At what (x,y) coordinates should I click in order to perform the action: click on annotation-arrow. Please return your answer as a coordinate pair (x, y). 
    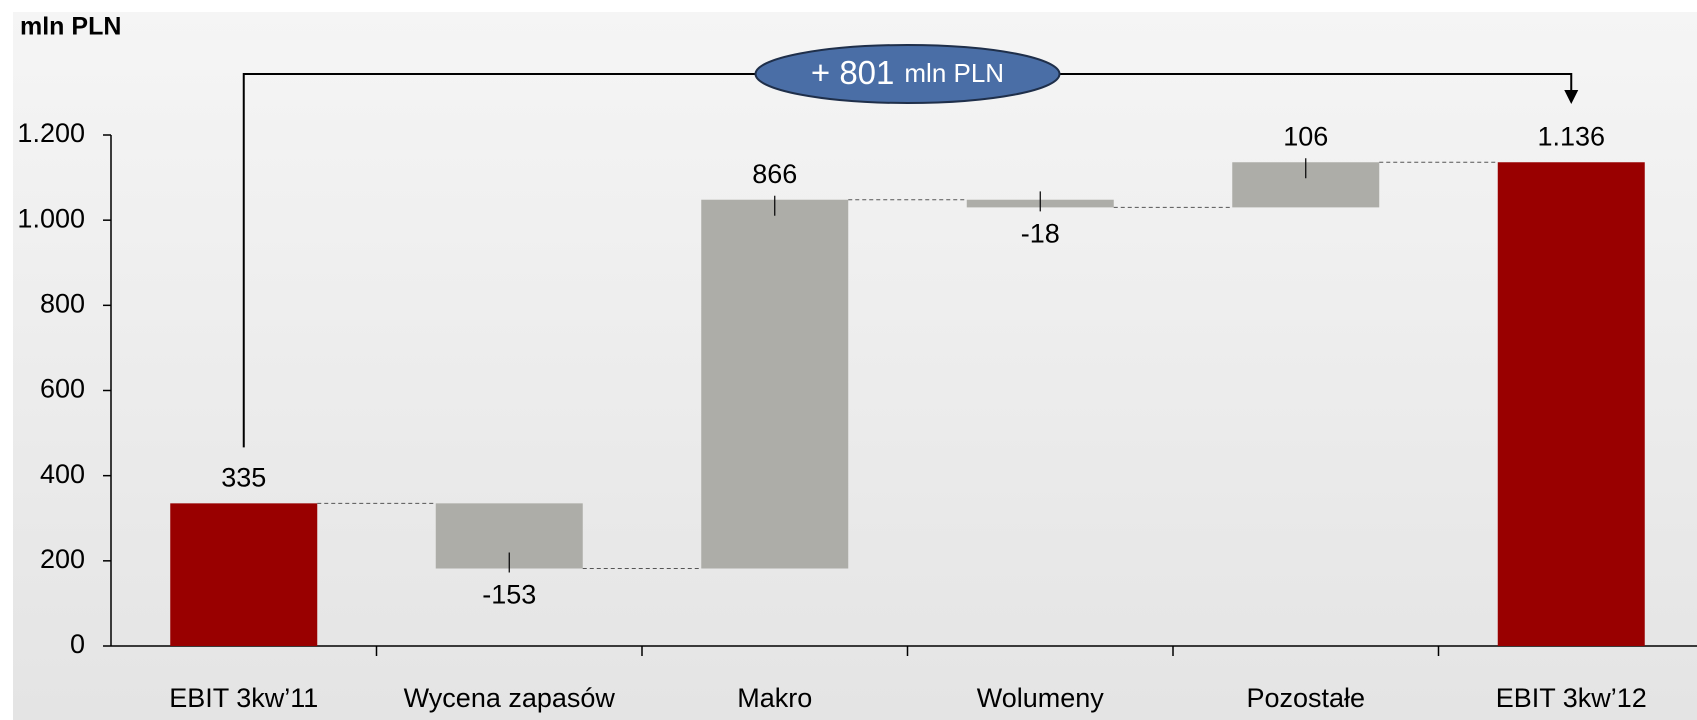
    Looking at the image, I should click on (1571, 97).